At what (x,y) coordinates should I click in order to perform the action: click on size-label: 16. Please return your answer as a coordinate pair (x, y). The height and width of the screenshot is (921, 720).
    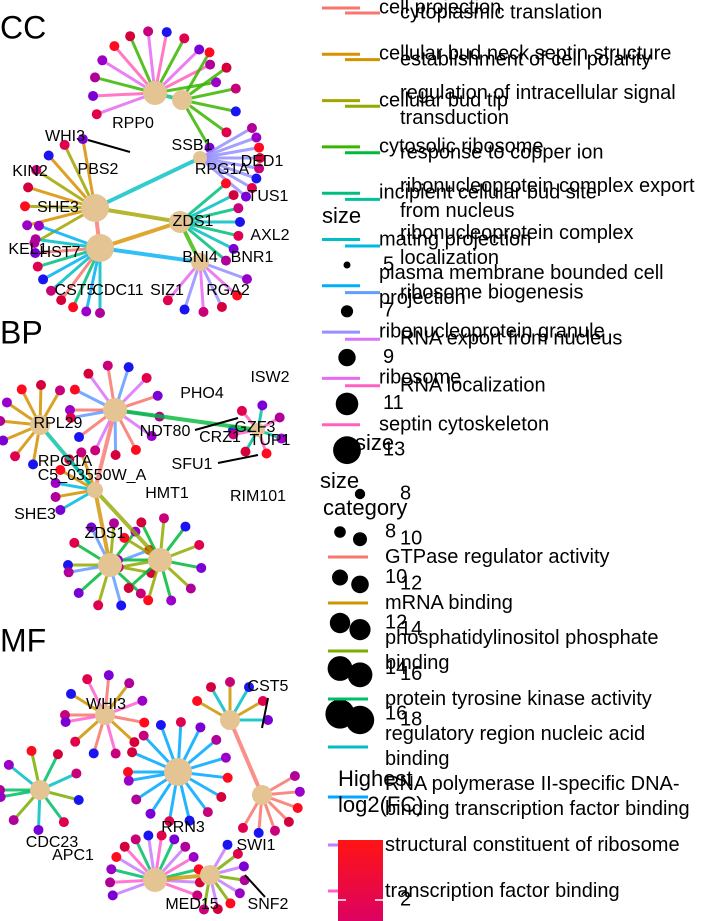
    Looking at the image, I should click on (396, 713).